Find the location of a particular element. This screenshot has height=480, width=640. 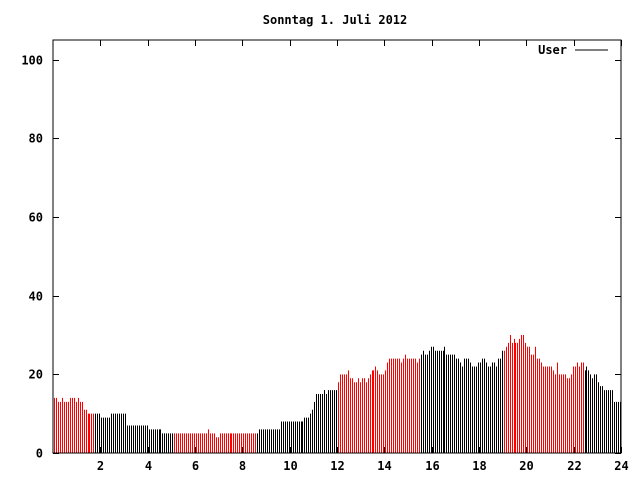

y-tick-label: 0 is located at coordinates (39, 454).